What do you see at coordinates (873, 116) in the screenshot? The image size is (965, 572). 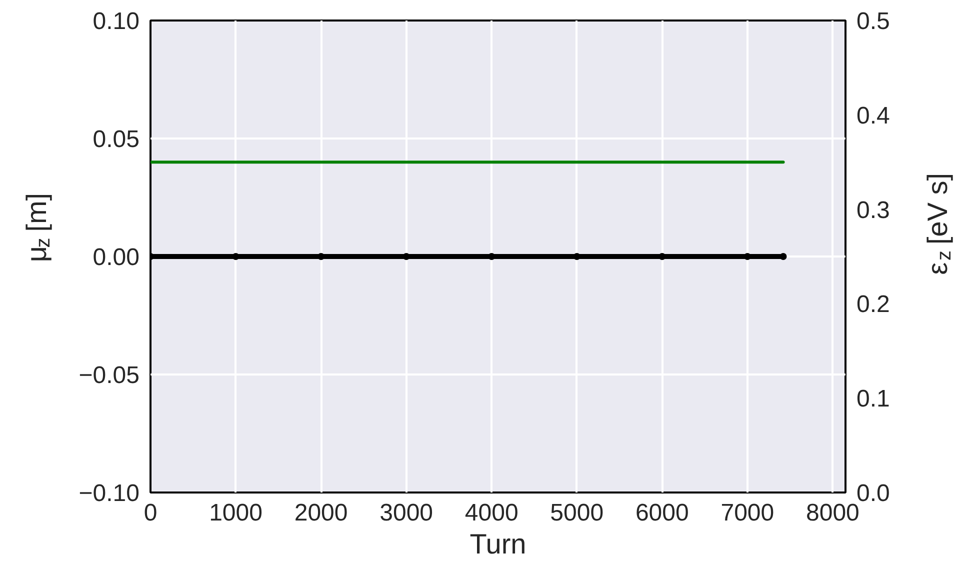 I see `y2-tick-label: 0.4` at bounding box center [873, 116].